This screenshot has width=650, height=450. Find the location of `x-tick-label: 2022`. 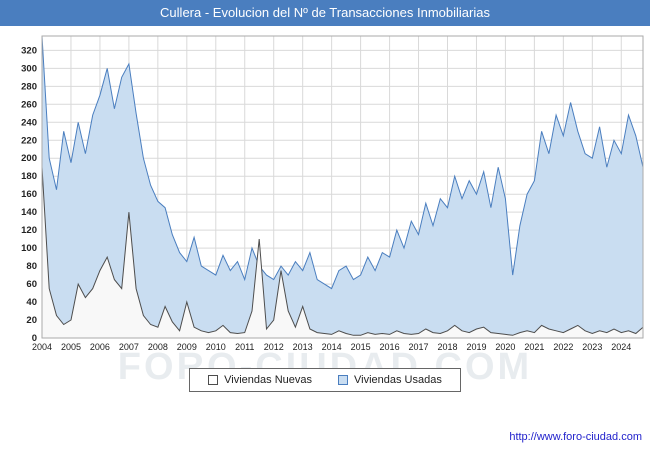

x-tick-label: 2022 is located at coordinates (563, 347).